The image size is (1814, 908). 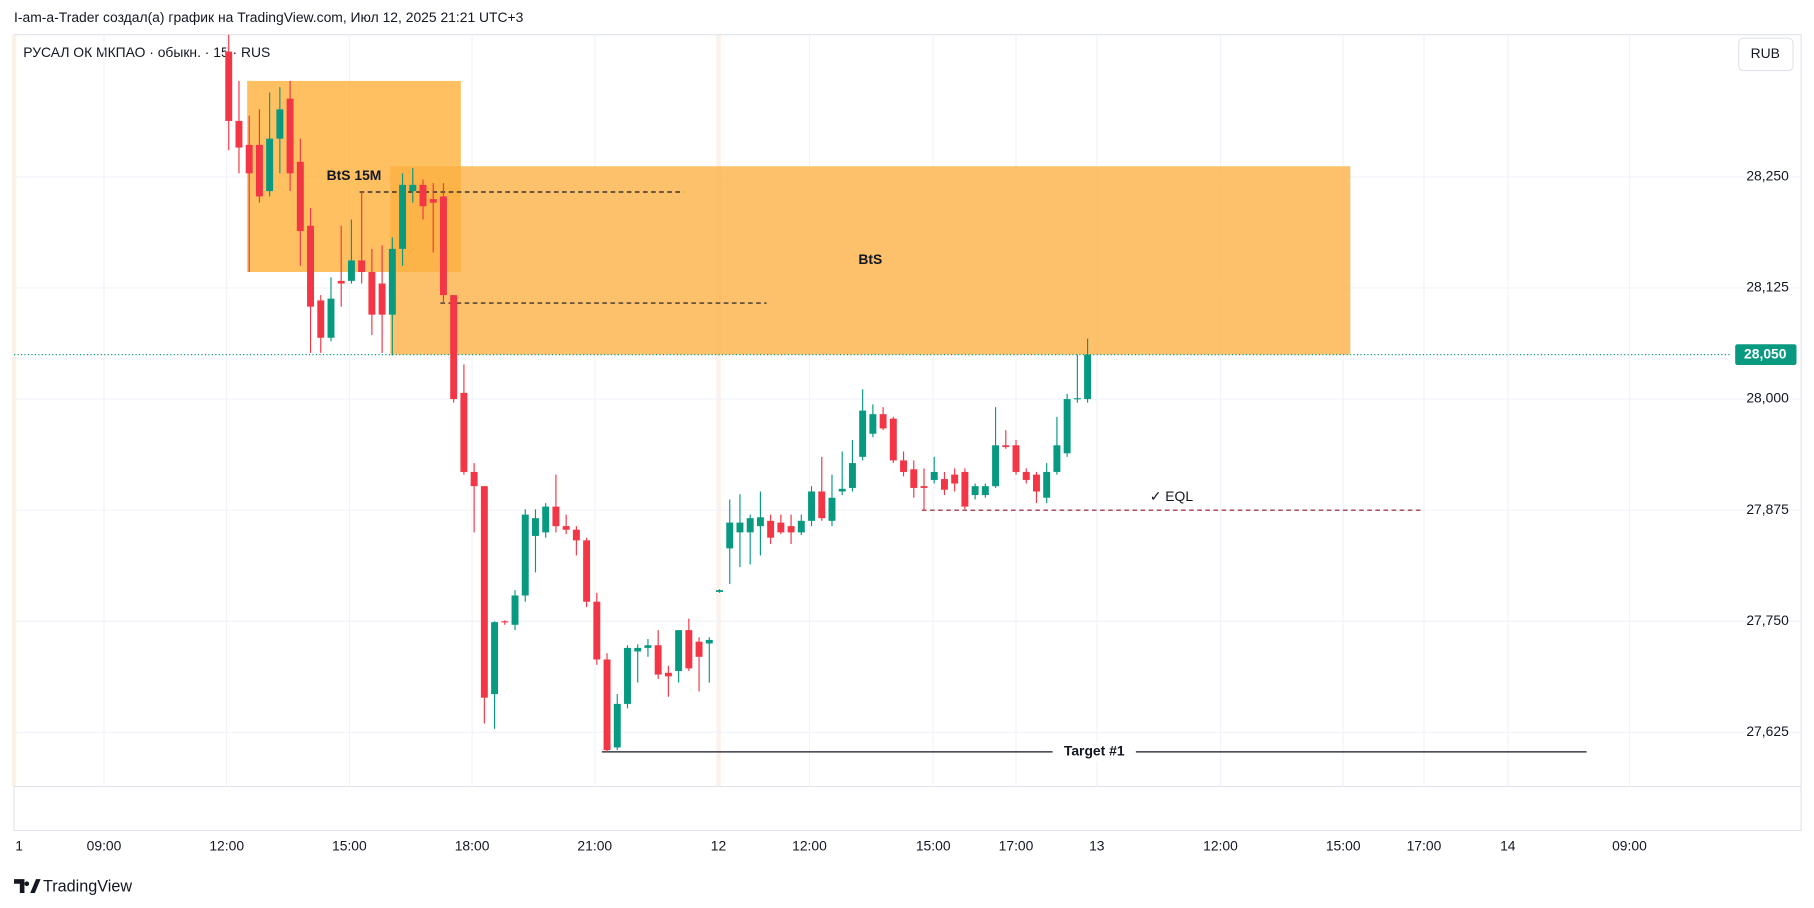 I want to click on x-tick-label: 18:00, so click(x=472, y=845).